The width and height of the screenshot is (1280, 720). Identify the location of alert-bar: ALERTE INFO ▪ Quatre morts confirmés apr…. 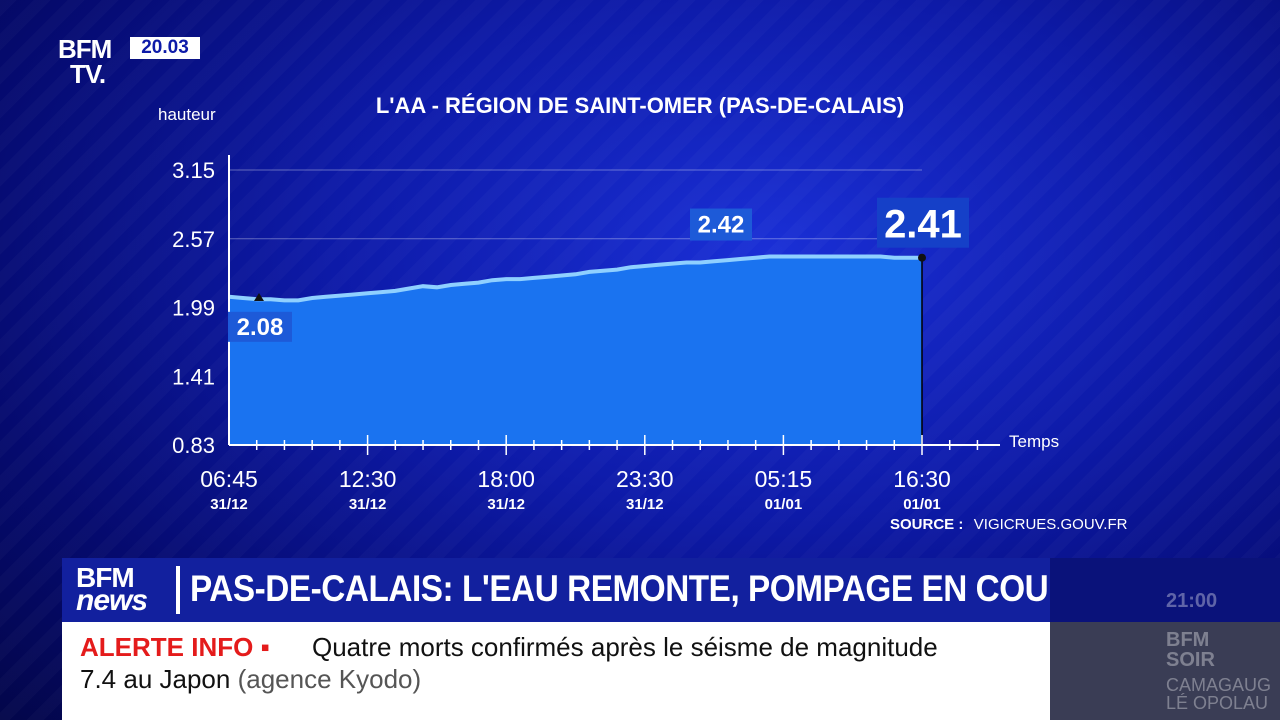
(556, 671).